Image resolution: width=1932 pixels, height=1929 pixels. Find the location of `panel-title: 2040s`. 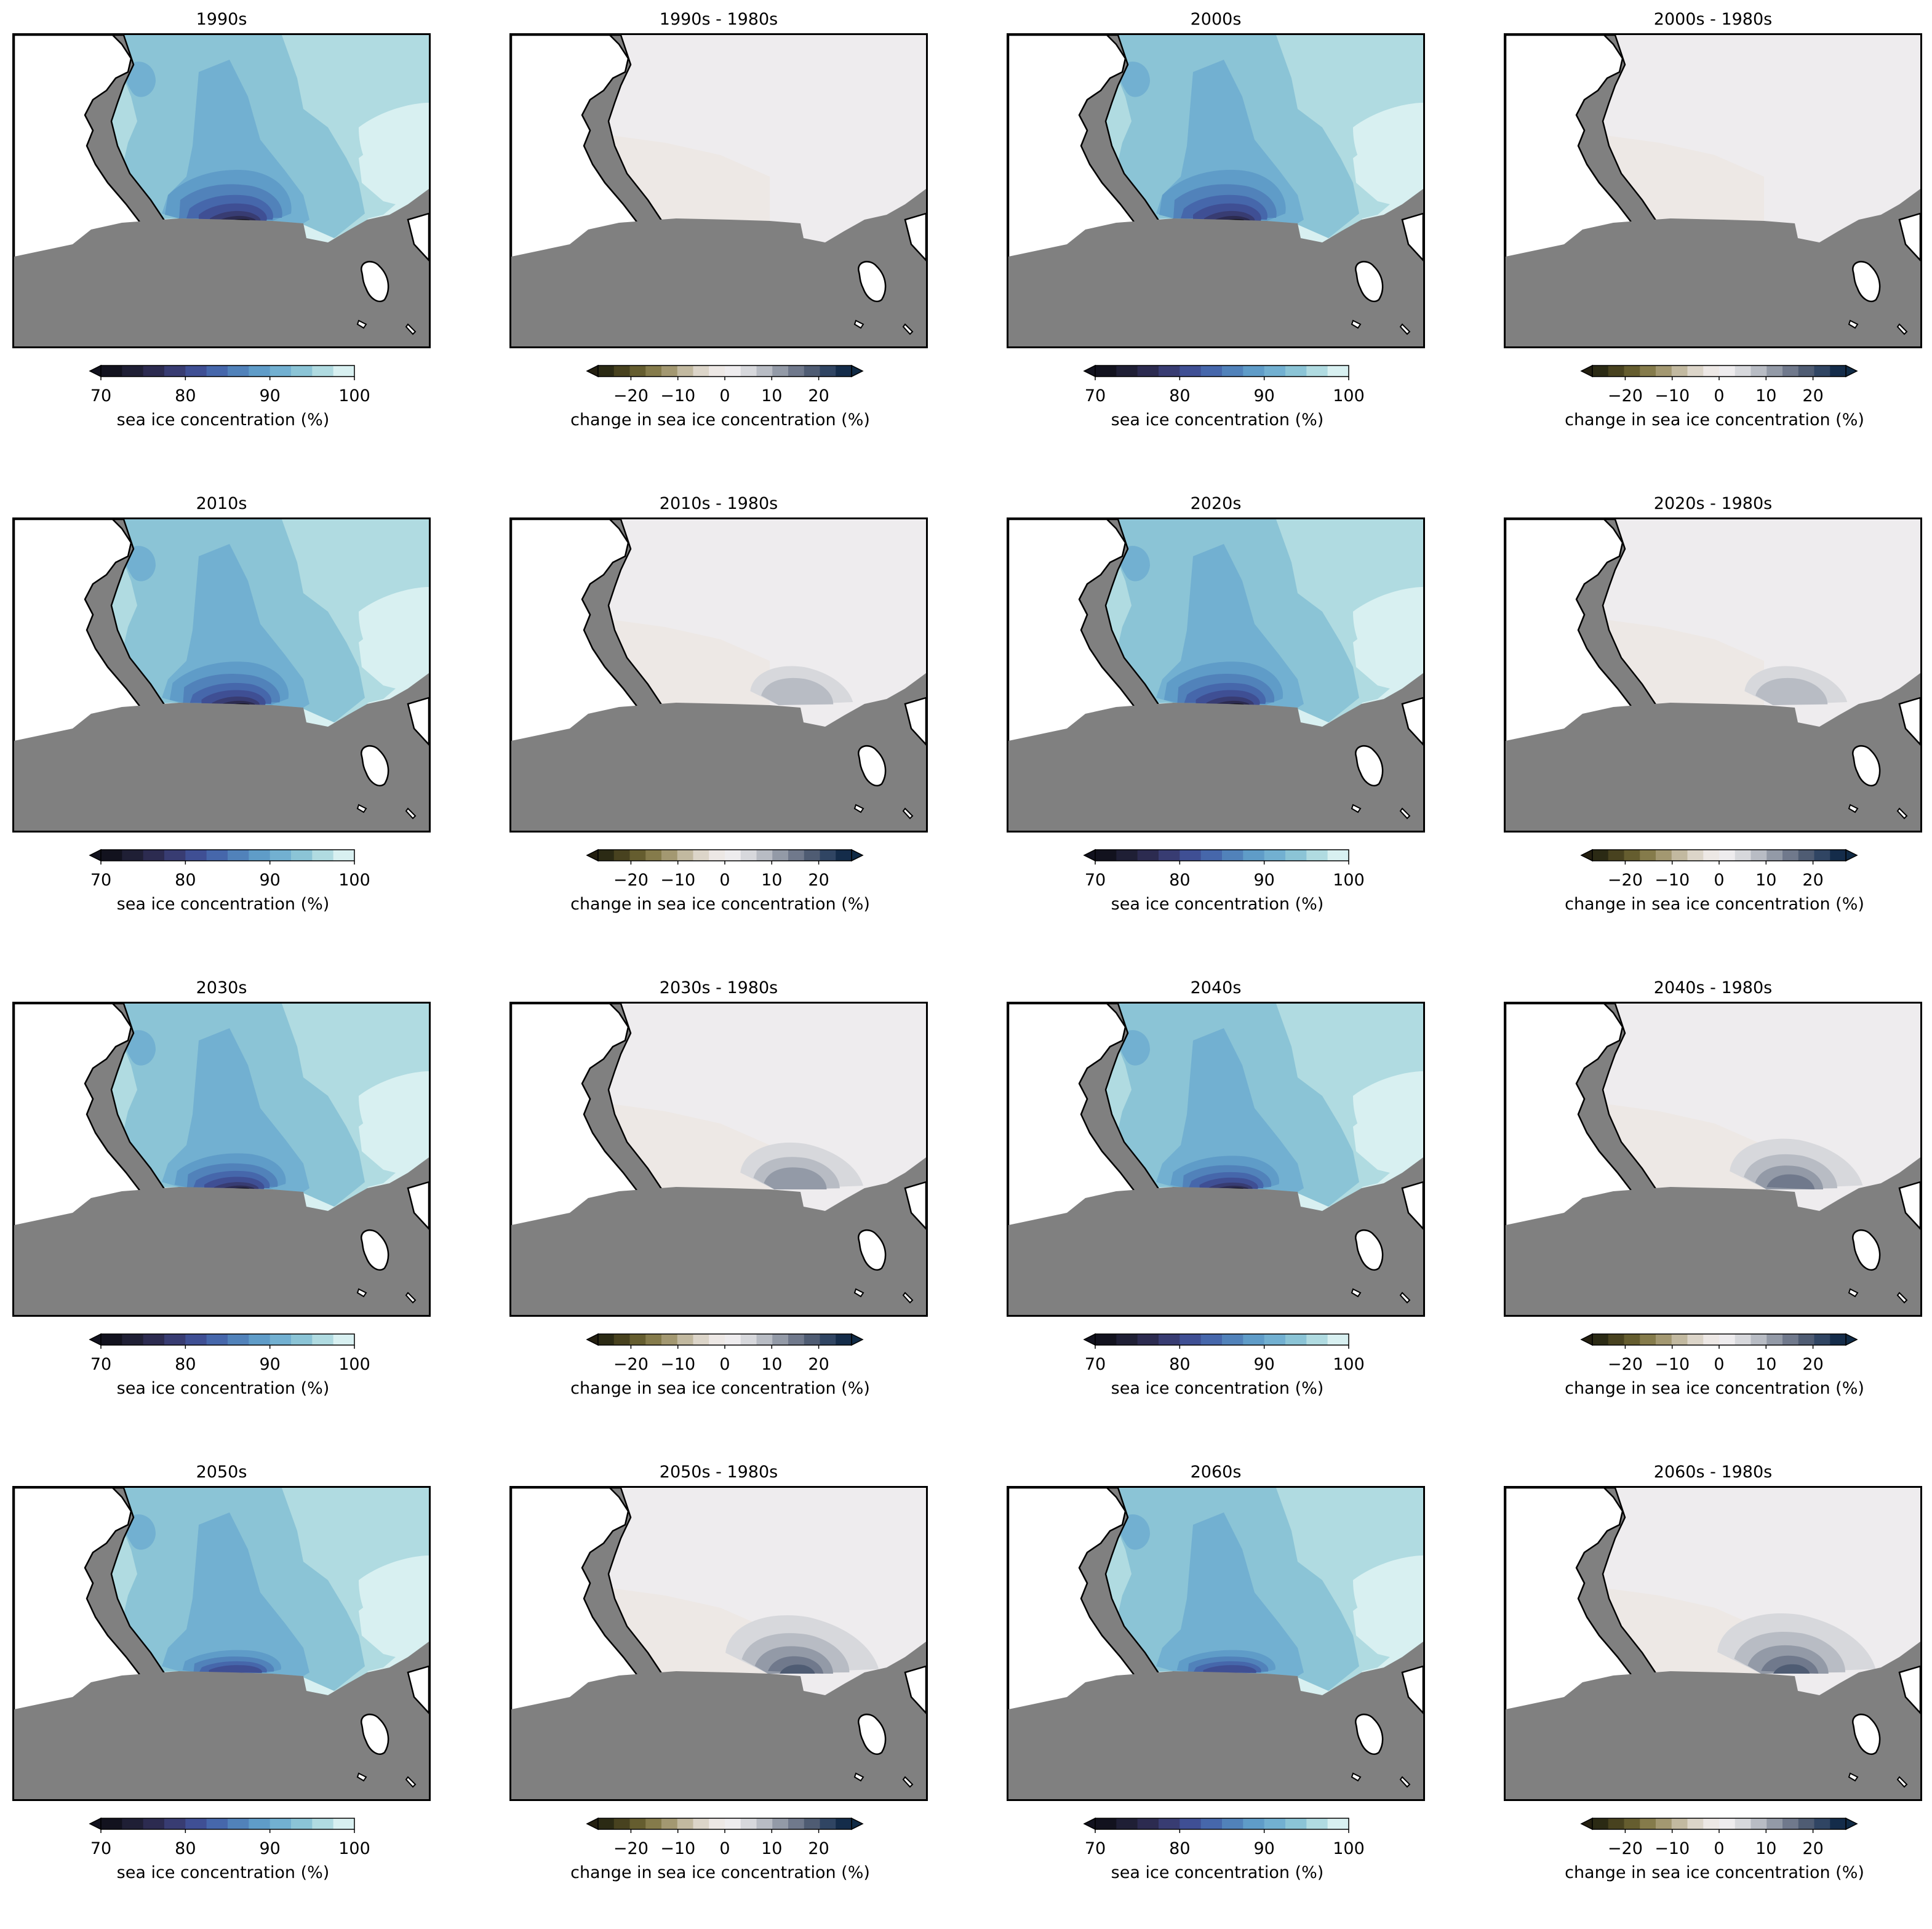

panel-title: 2040s is located at coordinates (1216, 987).